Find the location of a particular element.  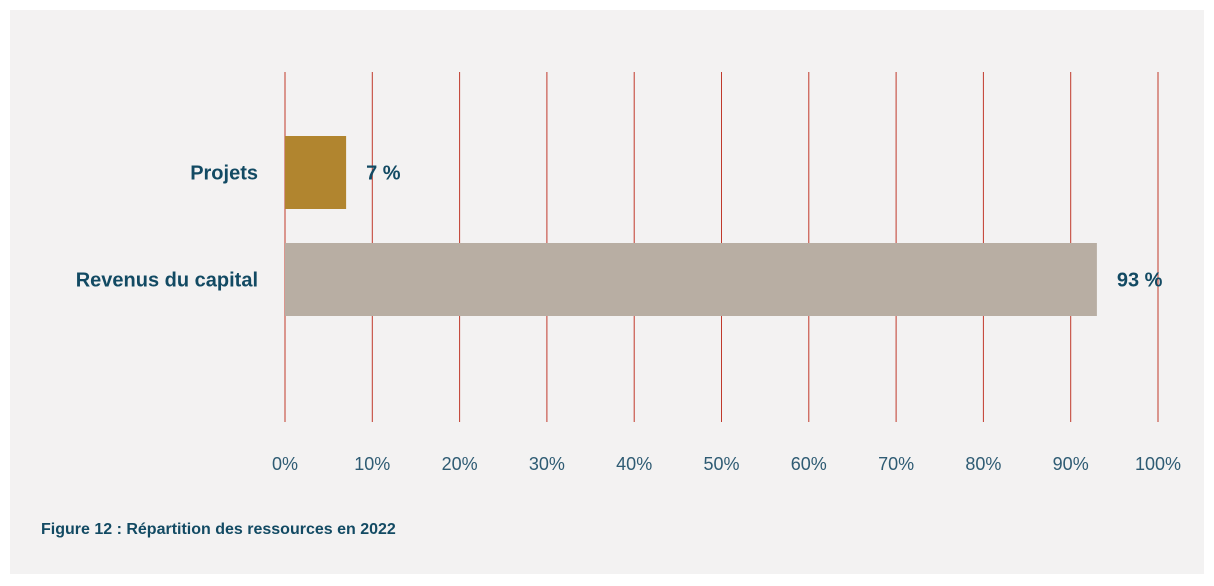

x-tick-label: 90% is located at coordinates (1071, 464).